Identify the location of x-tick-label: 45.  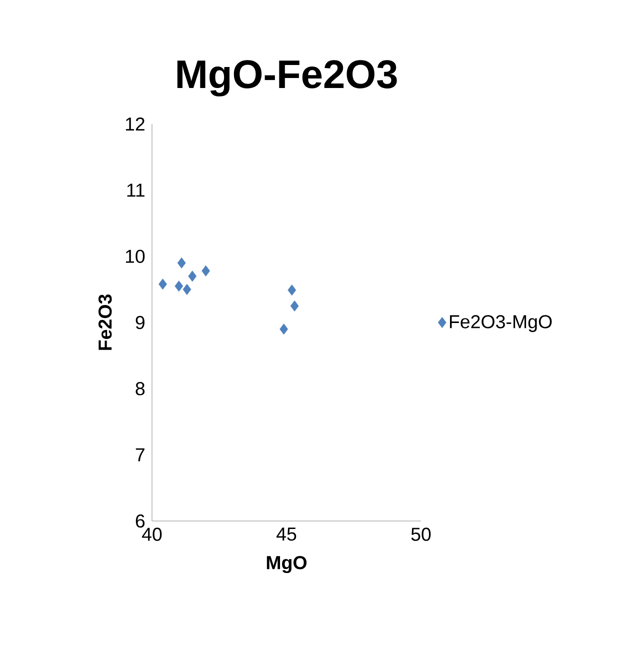
(286, 534).